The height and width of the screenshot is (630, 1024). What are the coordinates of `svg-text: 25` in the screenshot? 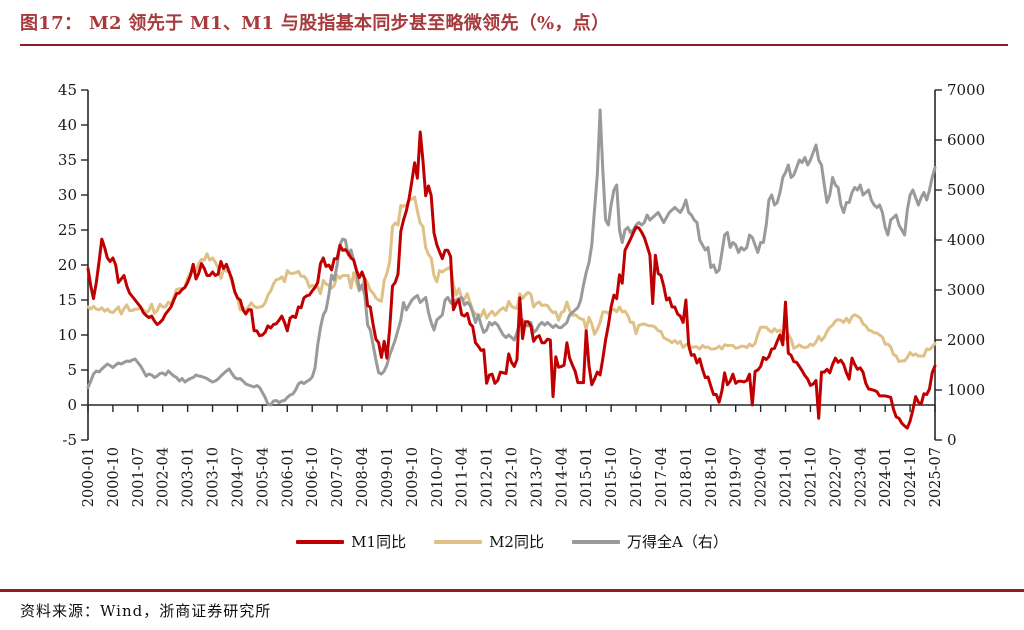 It's located at (67, 230).